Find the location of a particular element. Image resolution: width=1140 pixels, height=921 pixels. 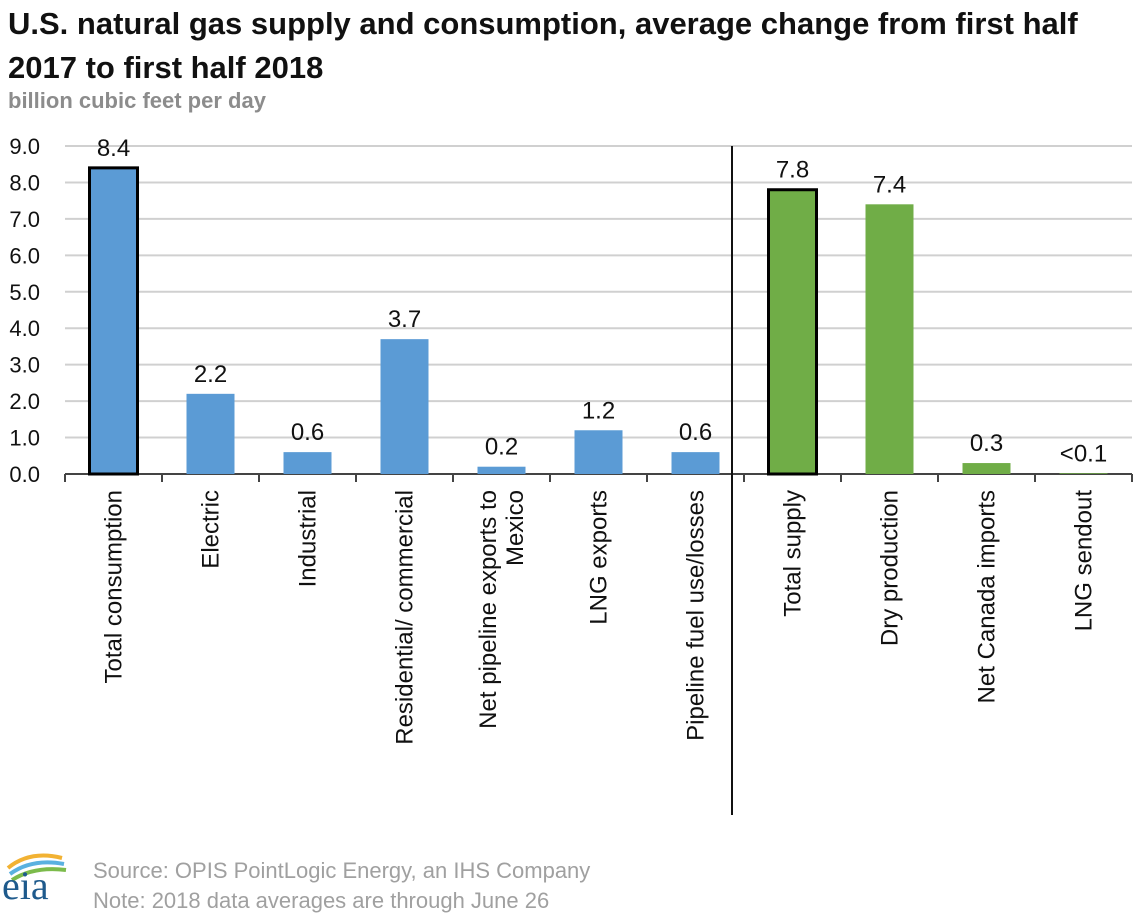

y-tick-label: 3.0 is located at coordinates (24, 365).